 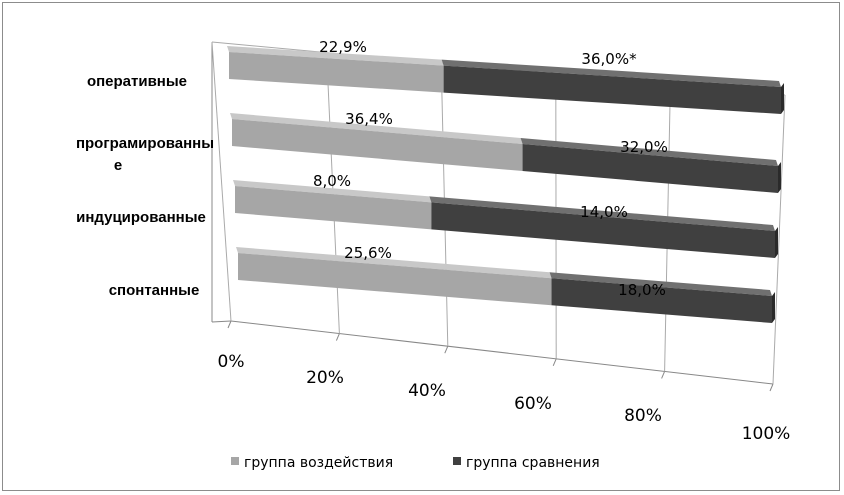 What do you see at coordinates (145, 154) in the screenshot?
I see `category-label: програмированны е` at bounding box center [145, 154].